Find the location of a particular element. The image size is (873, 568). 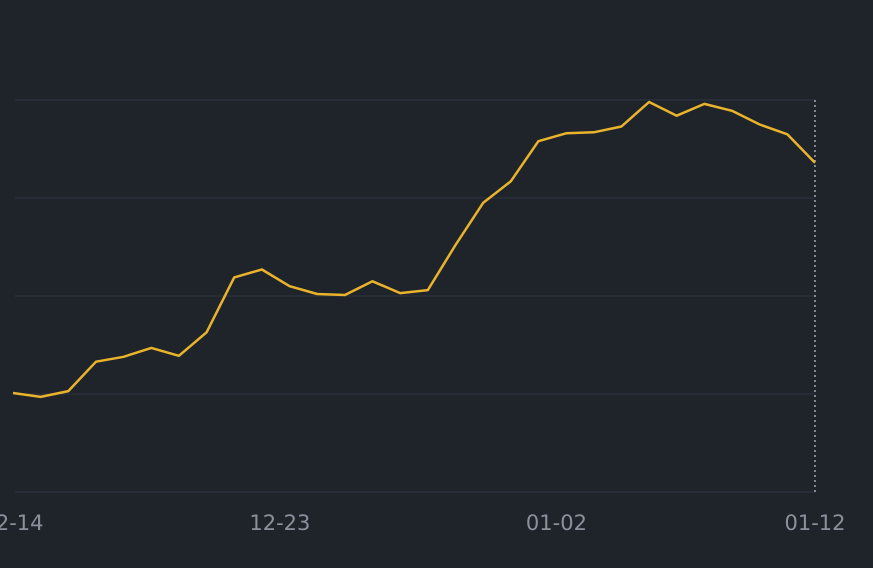

x-tick-label: 12-14 is located at coordinates (22, 523).